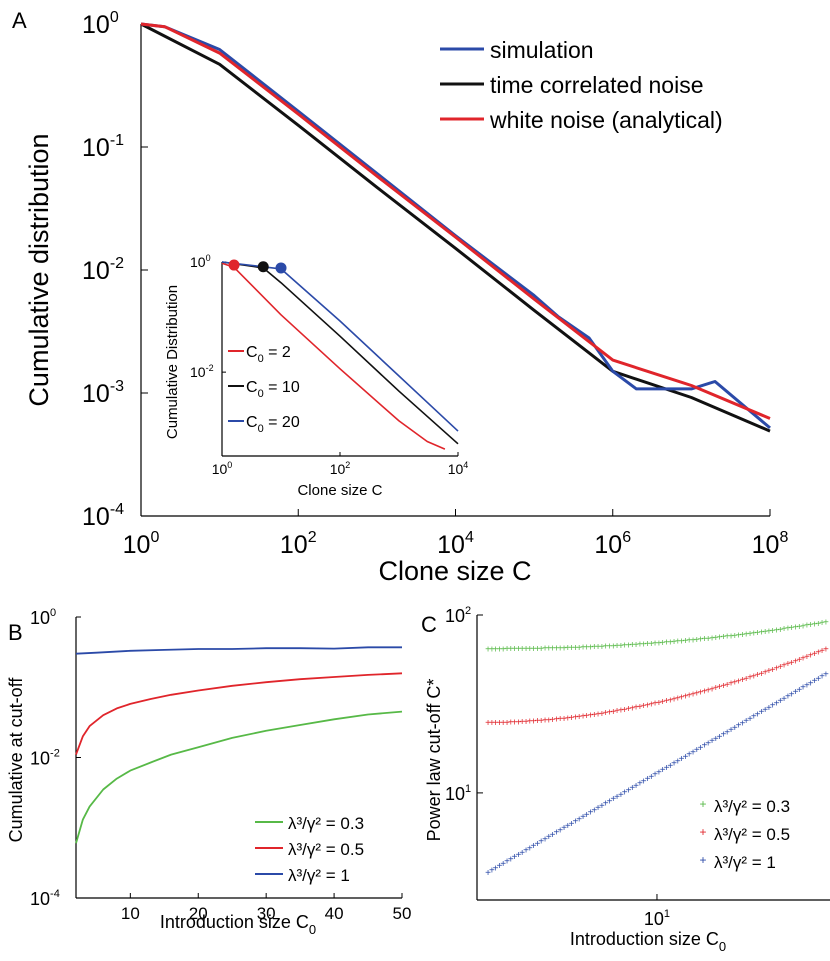 The height and width of the screenshot is (961, 830). I want to click on panel-label-c: C, so click(429, 624).